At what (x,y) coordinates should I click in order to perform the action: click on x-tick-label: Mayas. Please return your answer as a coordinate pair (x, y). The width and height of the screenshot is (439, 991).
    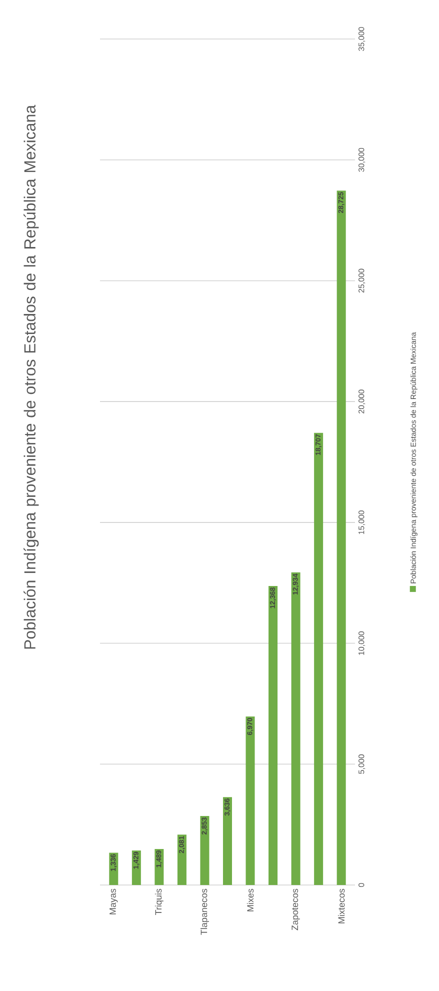
    Looking at the image, I should click on (114, 901).